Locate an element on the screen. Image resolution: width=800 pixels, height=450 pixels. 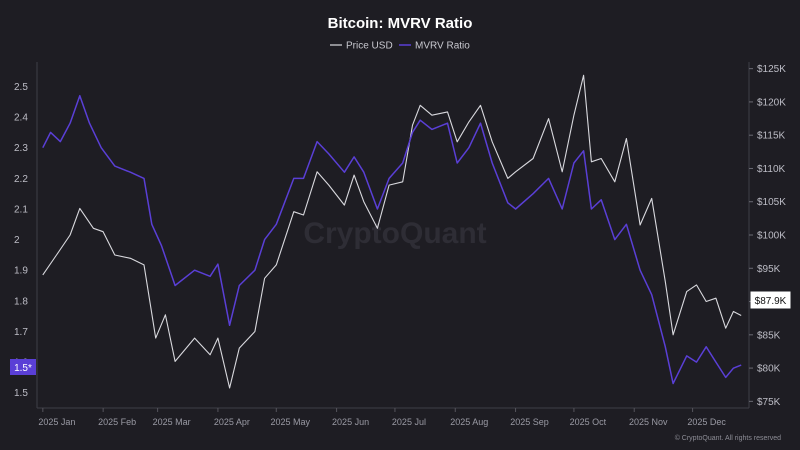
x-tick-label: 2025 Dec is located at coordinates (706, 422).